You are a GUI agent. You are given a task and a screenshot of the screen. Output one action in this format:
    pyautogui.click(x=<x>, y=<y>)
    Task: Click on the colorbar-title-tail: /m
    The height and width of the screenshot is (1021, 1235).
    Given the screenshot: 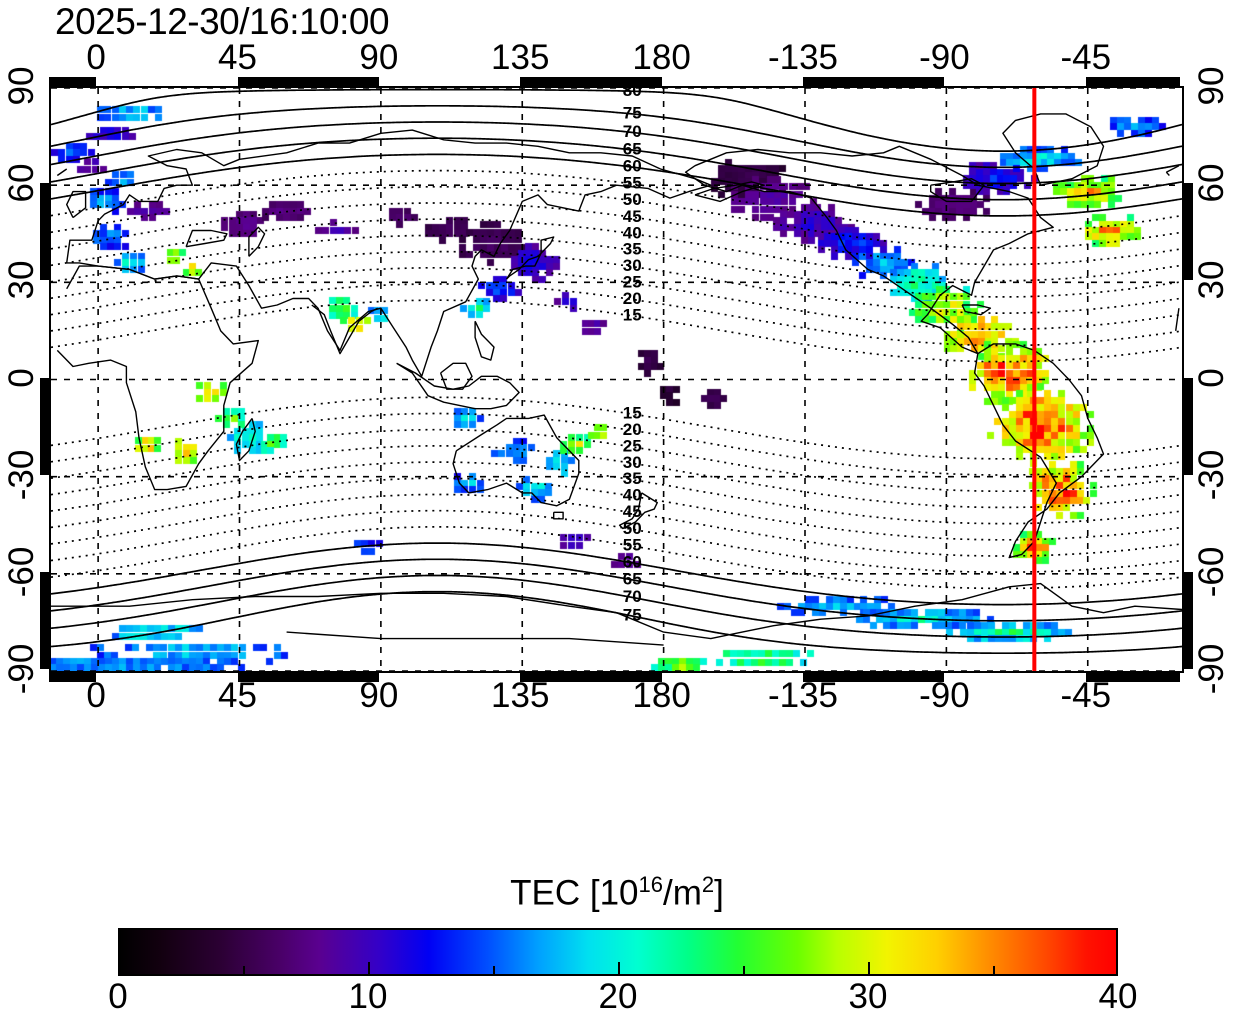 What is the action you would take?
    pyautogui.click(x=682, y=893)
    